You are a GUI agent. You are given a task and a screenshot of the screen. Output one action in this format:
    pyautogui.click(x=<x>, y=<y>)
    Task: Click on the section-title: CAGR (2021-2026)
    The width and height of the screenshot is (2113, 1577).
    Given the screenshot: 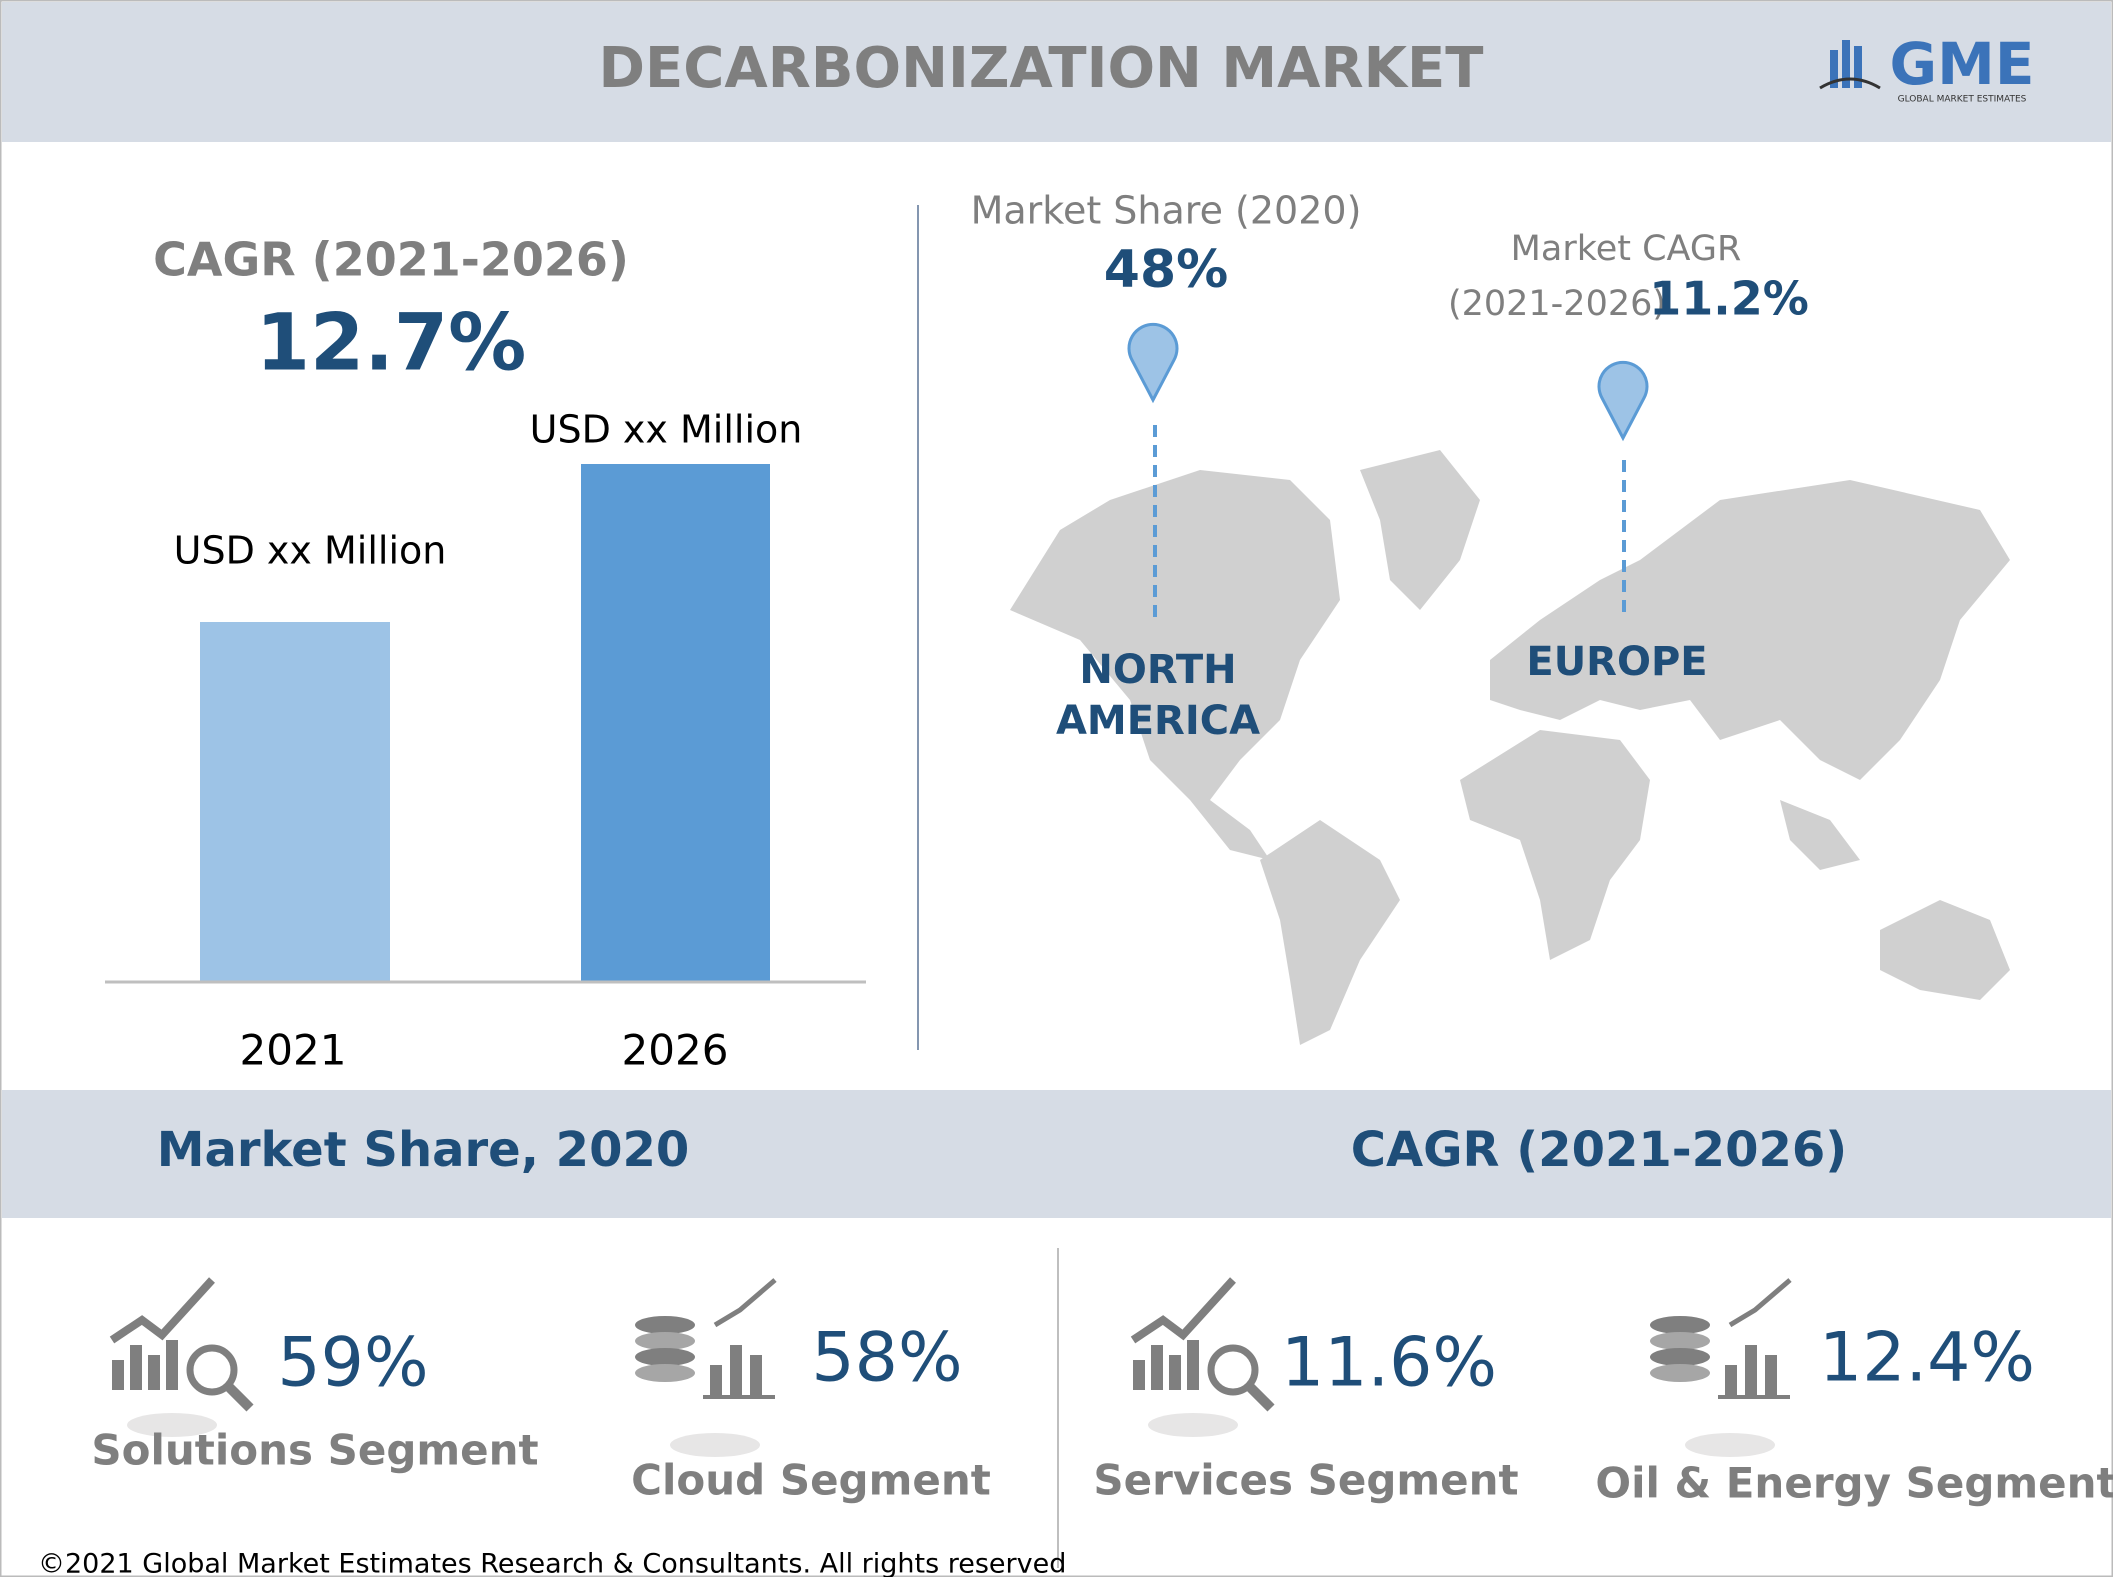 What is the action you would take?
    pyautogui.click(x=1599, y=1150)
    